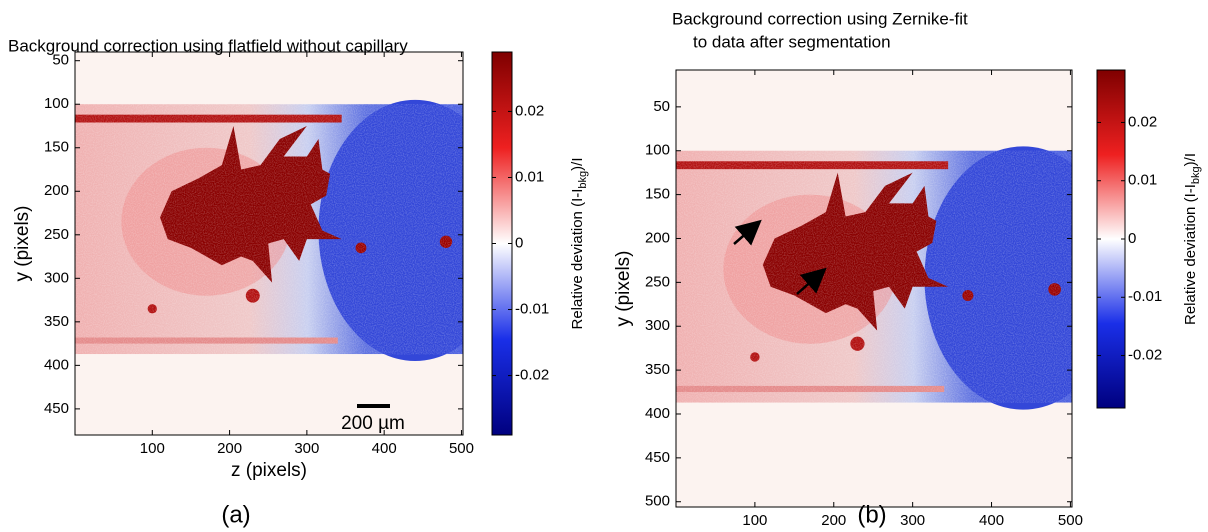  Describe the element at coordinates (269, 470) in the screenshot. I see `x-axis-label: z (pixels)` at that location.